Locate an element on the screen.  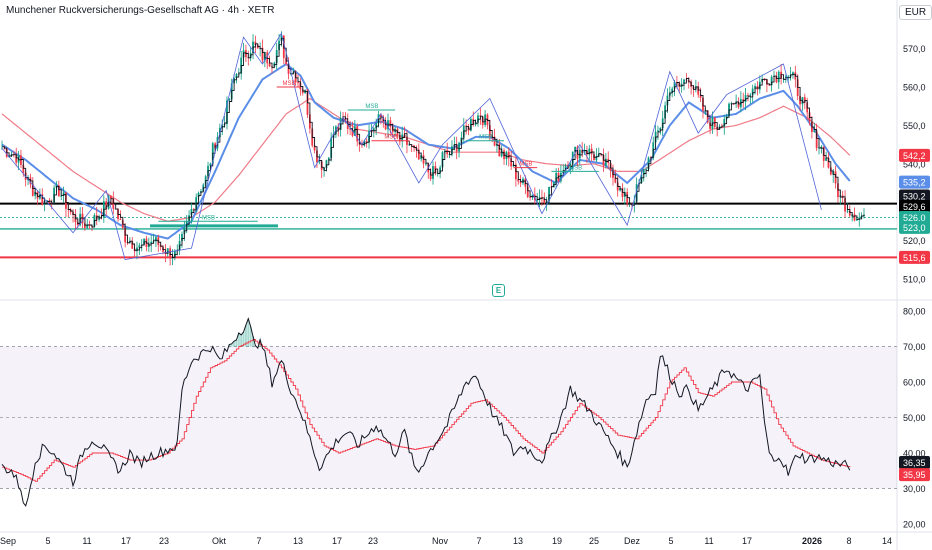
price-label: 523,0 is located at coordinates (914, 228).